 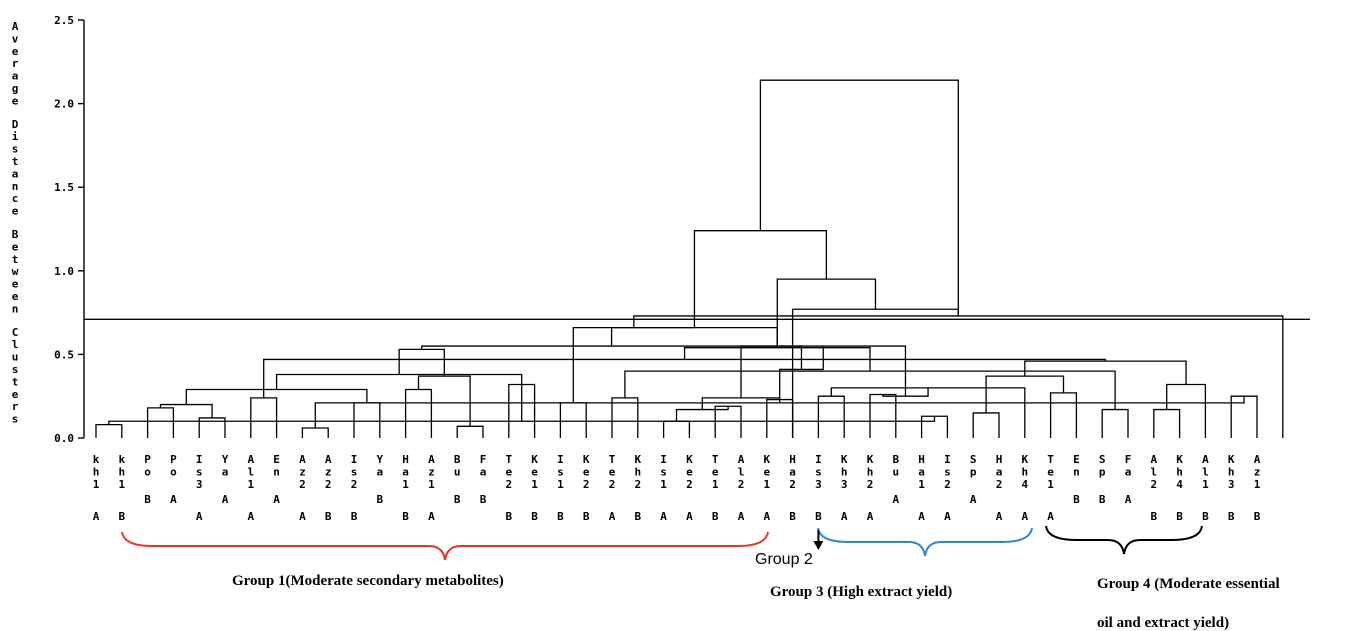 What do you see at coordinates (445, 546) in the screenshot?
I see `group1-brace` at bounding box center [445, 546].